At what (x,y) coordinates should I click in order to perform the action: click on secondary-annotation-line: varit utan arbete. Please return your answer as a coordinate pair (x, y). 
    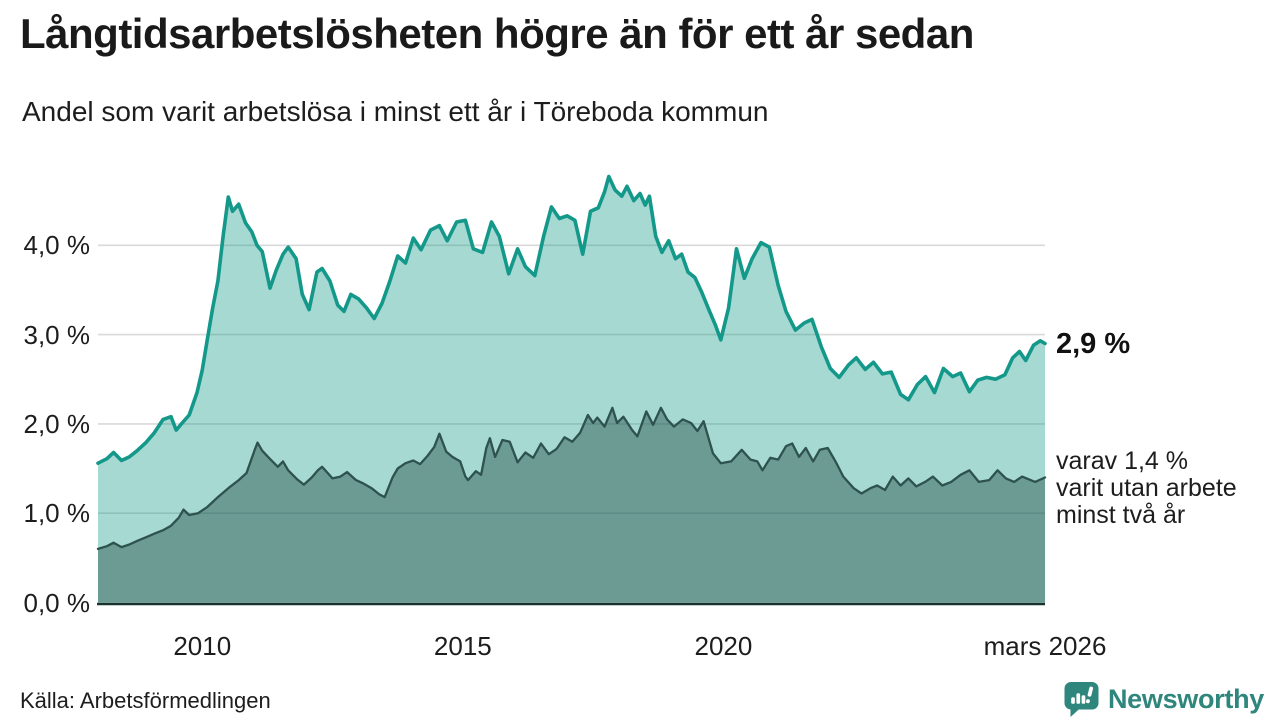
    Looking at the image, I should click on (1146, 488).